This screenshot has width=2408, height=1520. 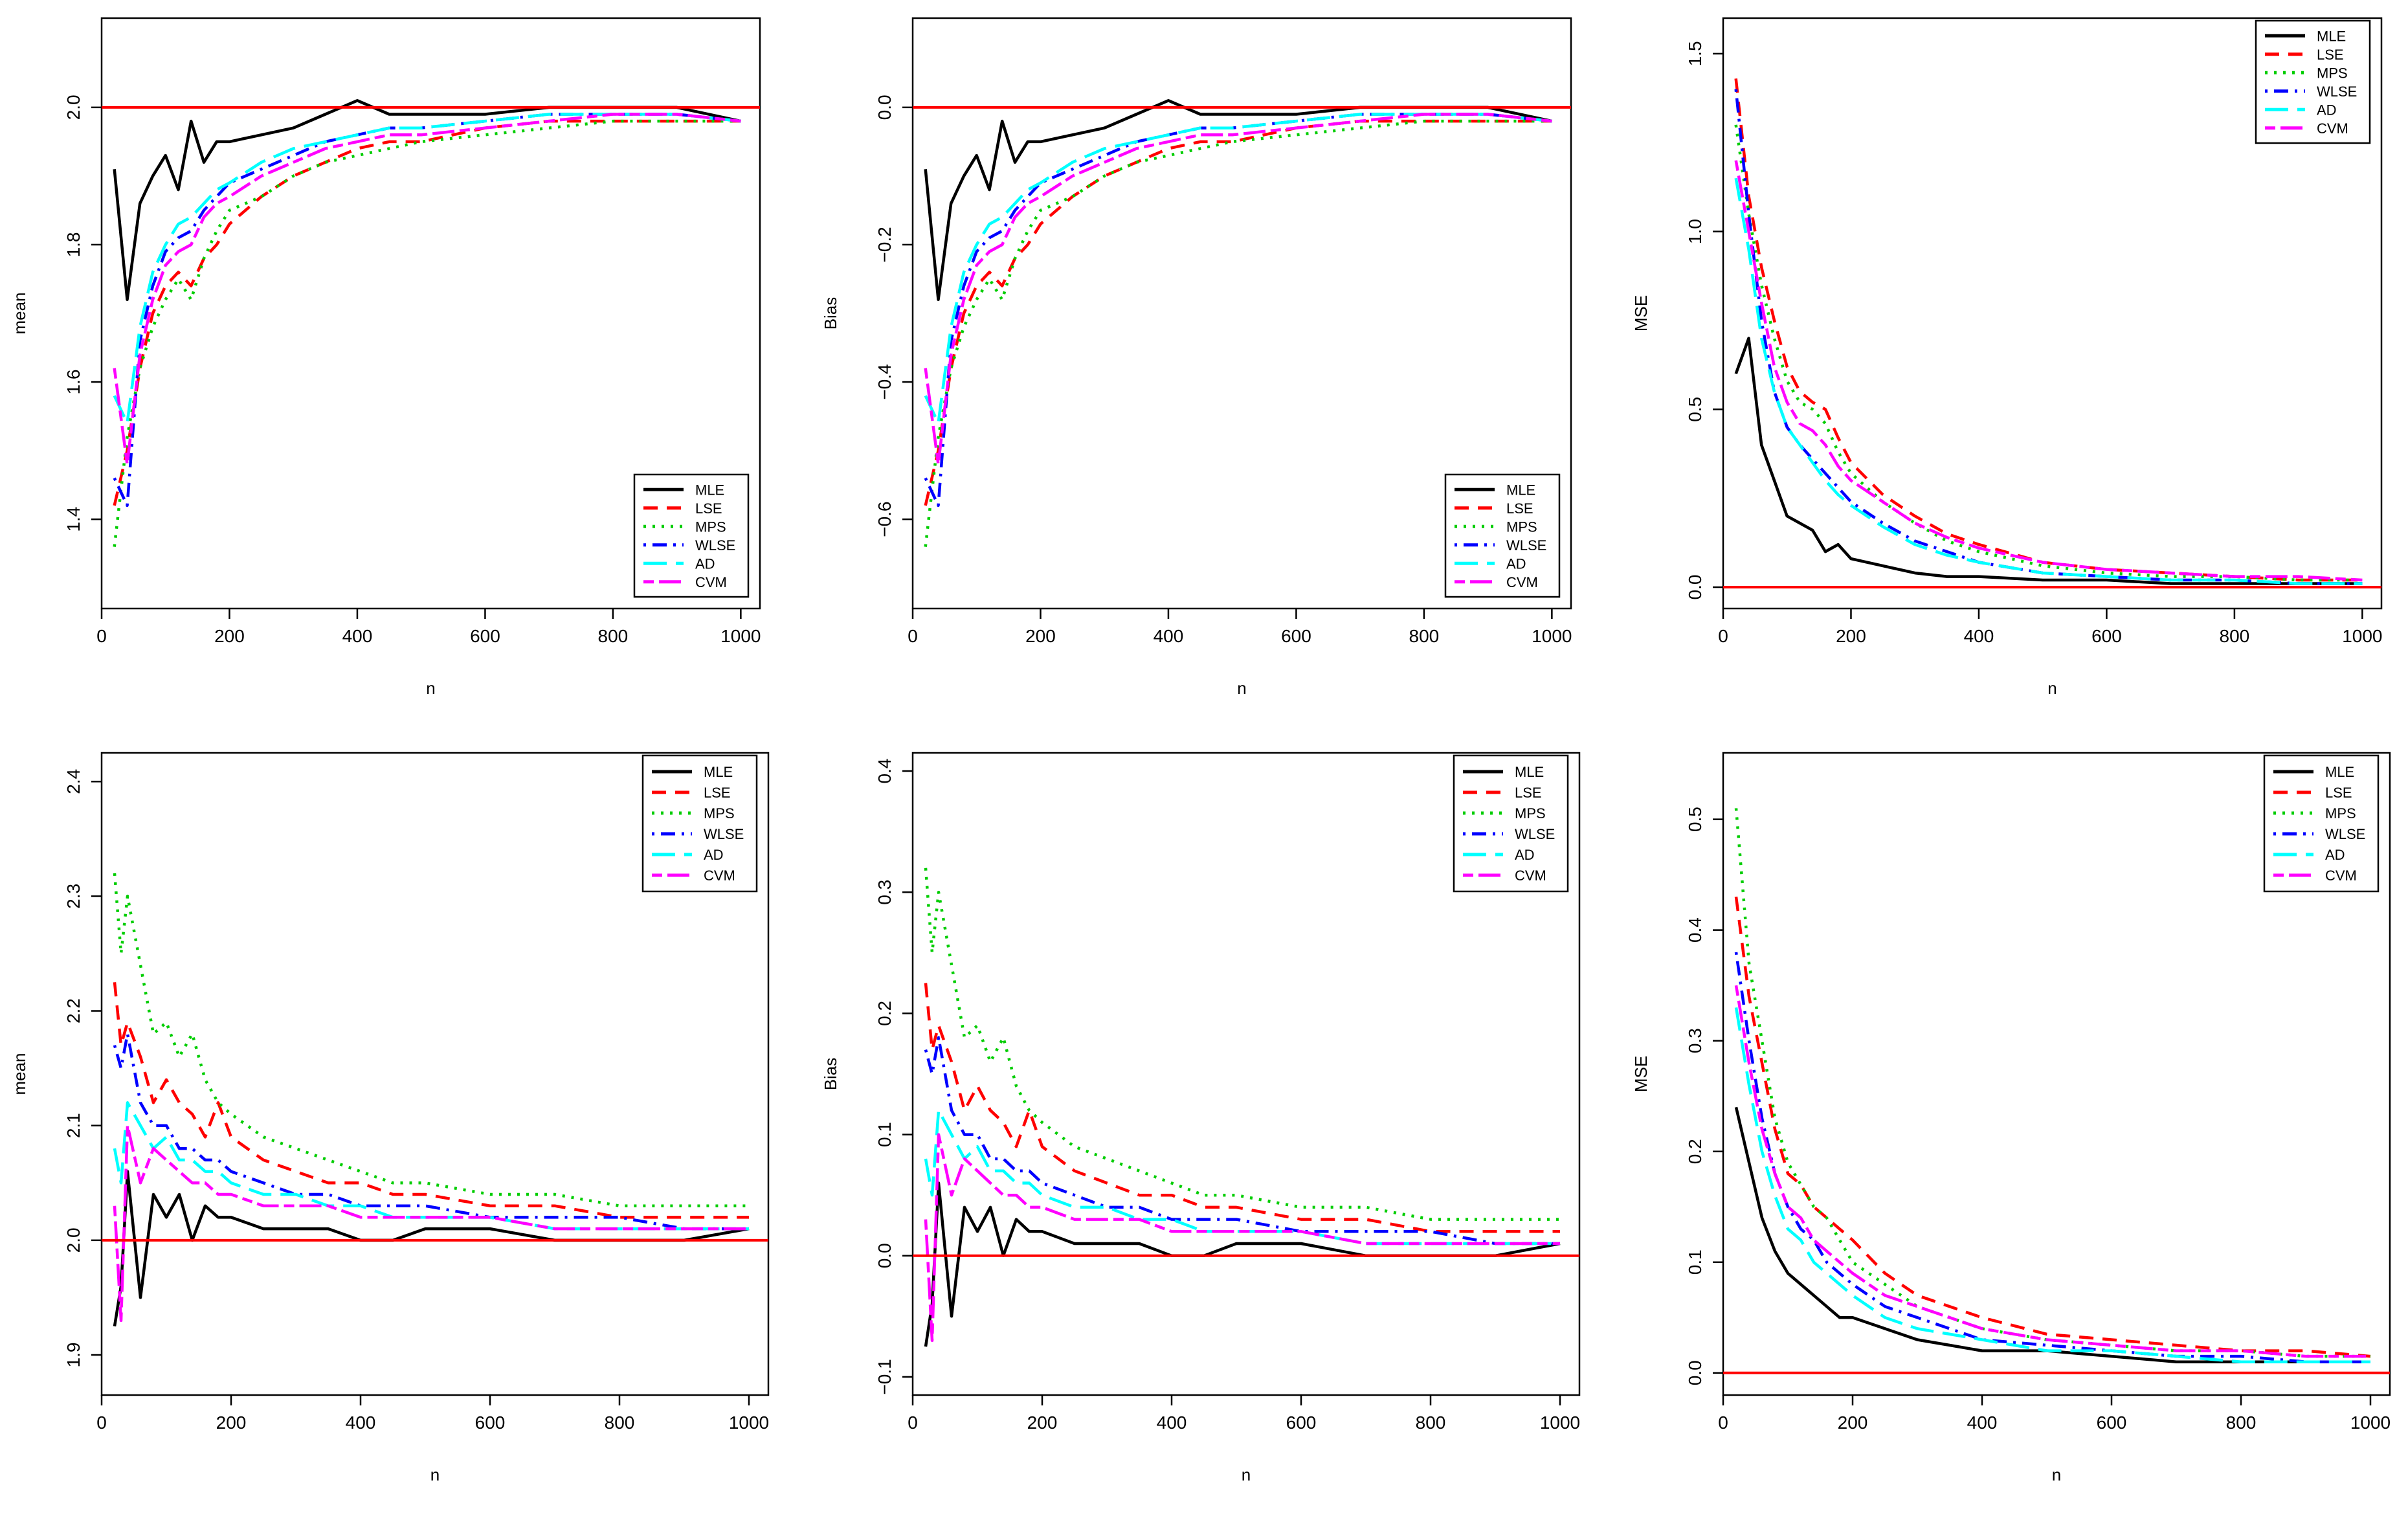 I want to click on y-tick-label: −0.1, so click(x=885, y=1376).